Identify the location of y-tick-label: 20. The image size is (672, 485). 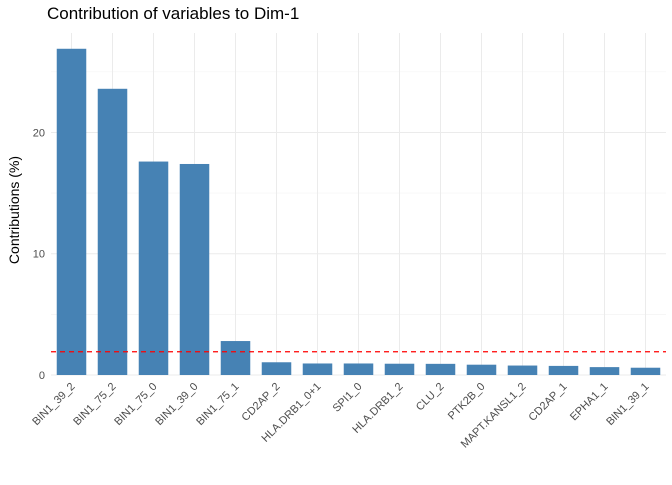
(39, 133).